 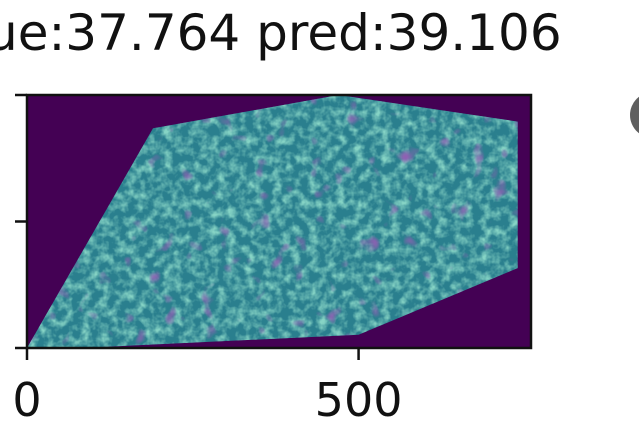 What do you see at coordinates (281, 33) in the screenshot?
I see `chart-title: ue:37.764 pred:39.106` at bounding box center [281, 33].